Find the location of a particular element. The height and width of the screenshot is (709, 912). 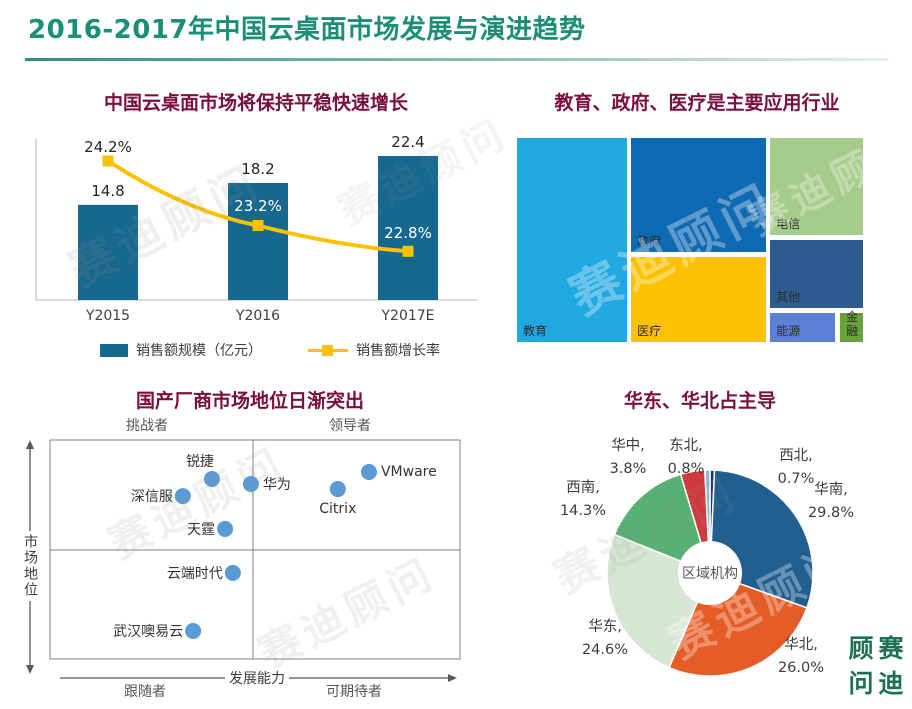

bar-value-label: 14.8 is located at coordinates (108, 190).